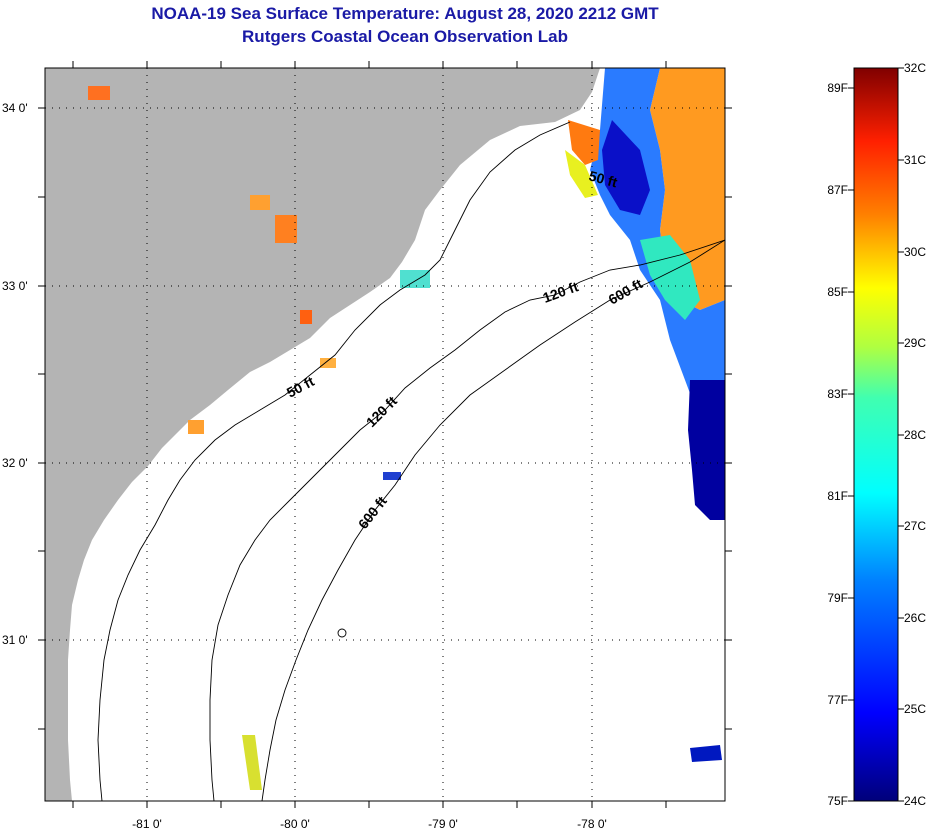 The height and width of the screenshot is (832, 936). I want to click on colorbar-c-label: 32C, so click(915, 68).